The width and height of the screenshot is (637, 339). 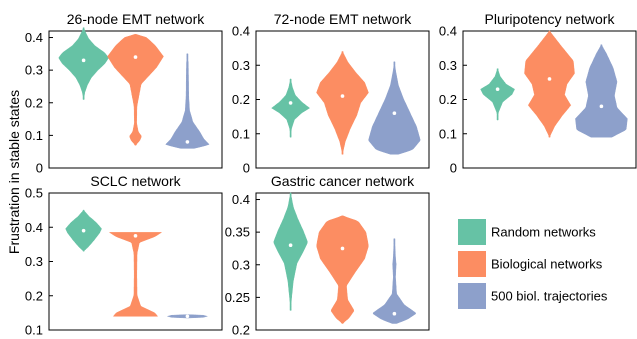 What do you see at coordinates (550, 19) in the screenshot?
I see `panel-title: Pluripotency network` at bounding box center [550, 19].